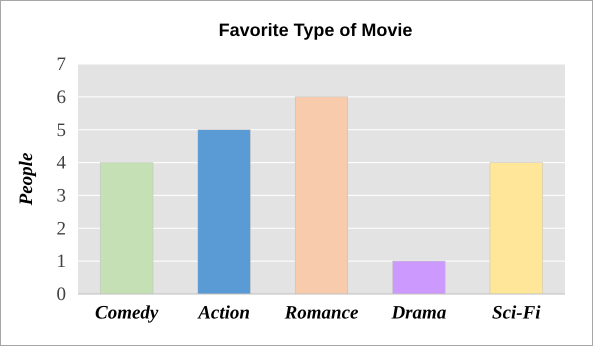  I want to click on y-tick-label: 3, so click(61, 196).